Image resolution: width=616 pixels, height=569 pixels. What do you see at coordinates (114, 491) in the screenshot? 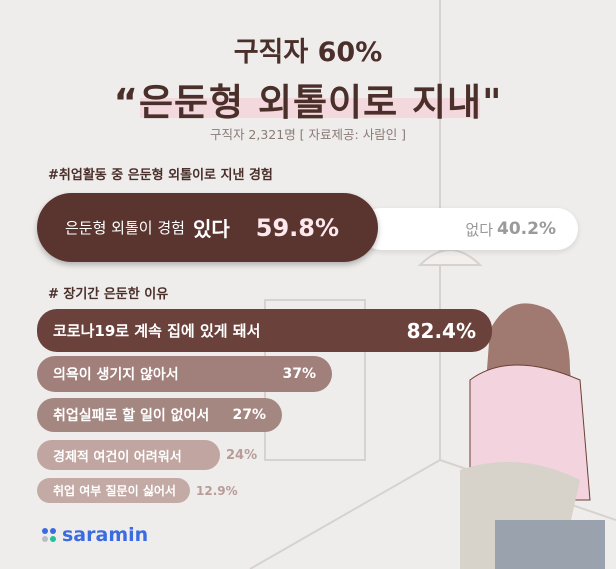
I see `bar-label: 취업 여부 질문이 싫어서` at bounding box center [114, 491].